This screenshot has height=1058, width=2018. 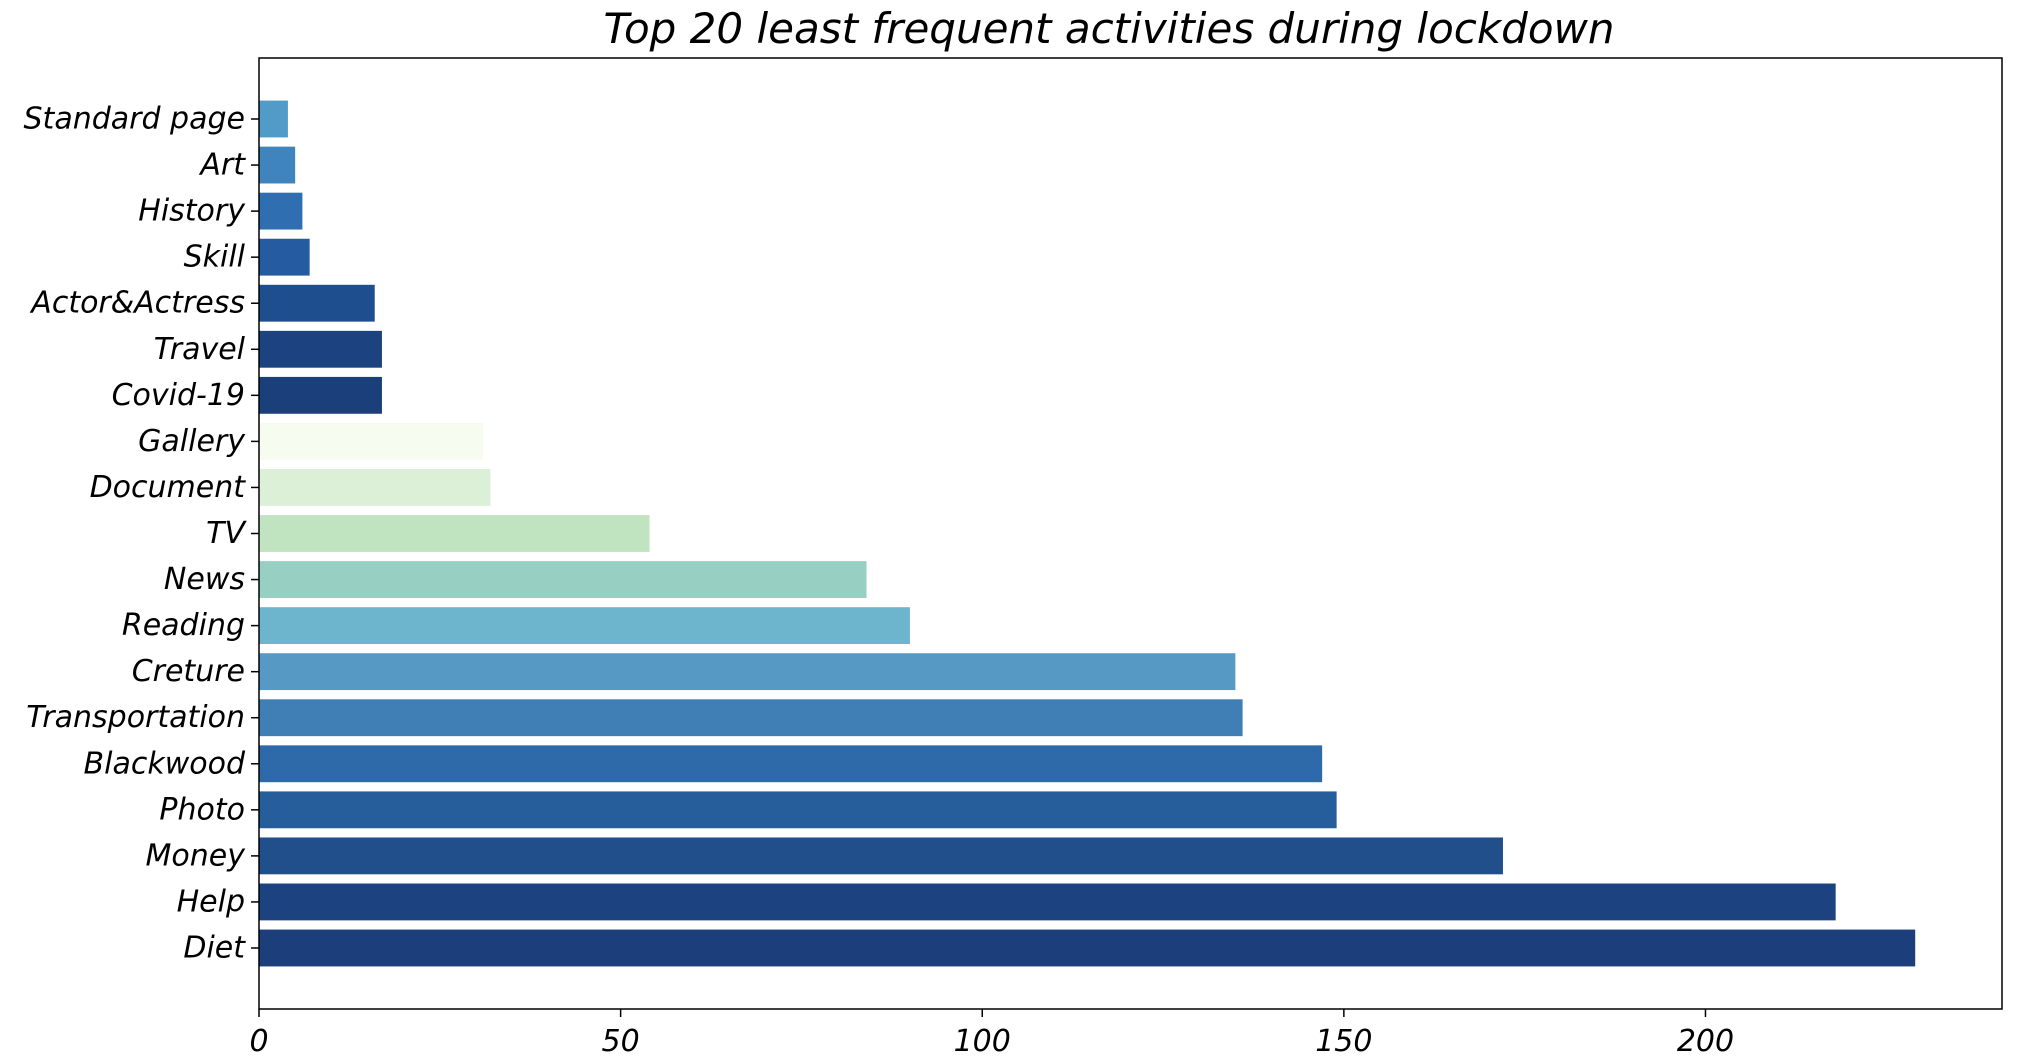 What do you see at coordinates (192, 441) in the screenshot?
I see `y-tick-label: Gallery` at bounding box center [192, 441].